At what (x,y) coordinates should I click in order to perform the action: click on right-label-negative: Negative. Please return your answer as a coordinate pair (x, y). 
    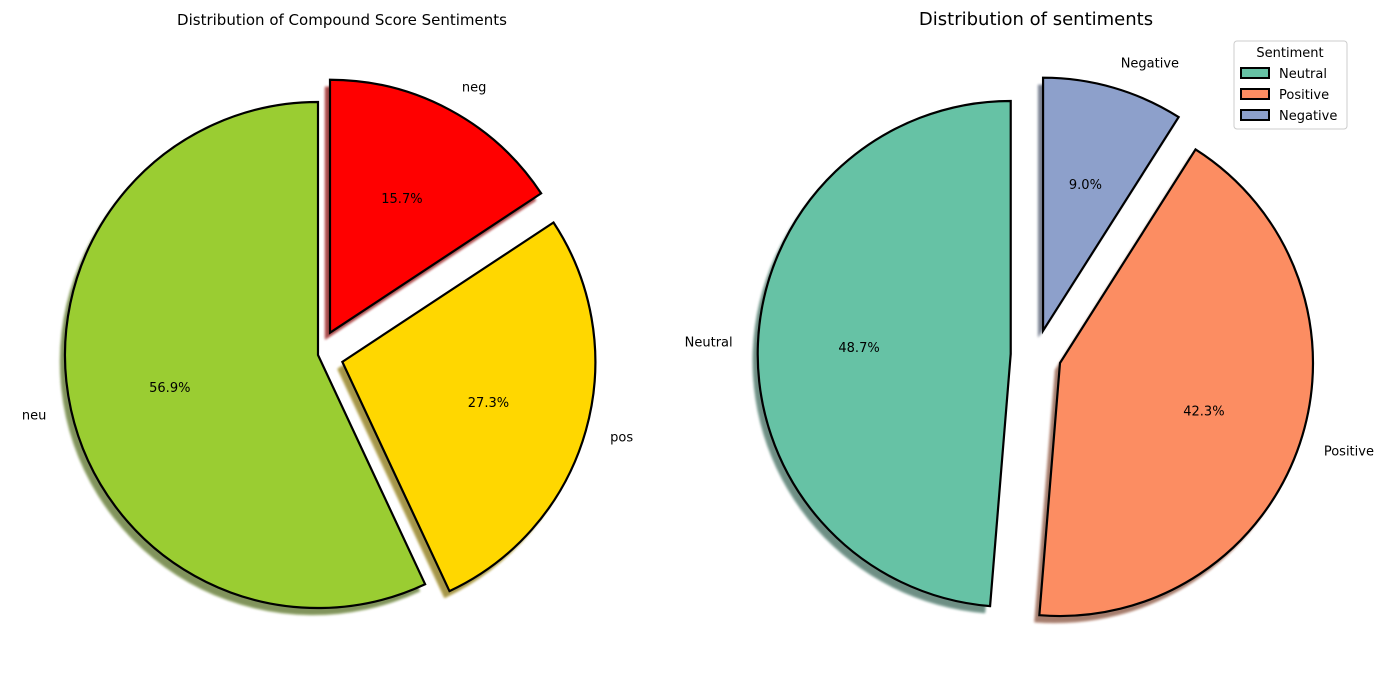
    Looking at the image, I should click on (1150, 63).